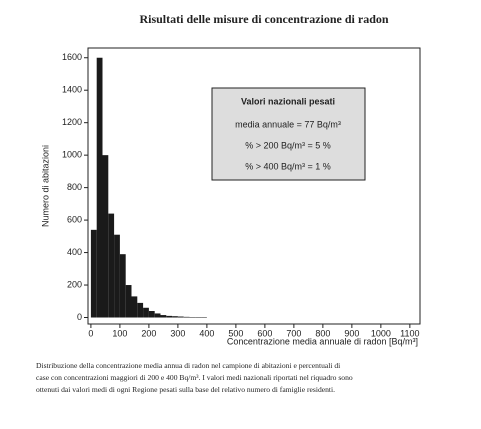 Image resolution: width=481 pixels, height=429 pixels. Describe the element at coordinates (264, 333) in the screenshot. I see `x-tick-label: 600` at that location.